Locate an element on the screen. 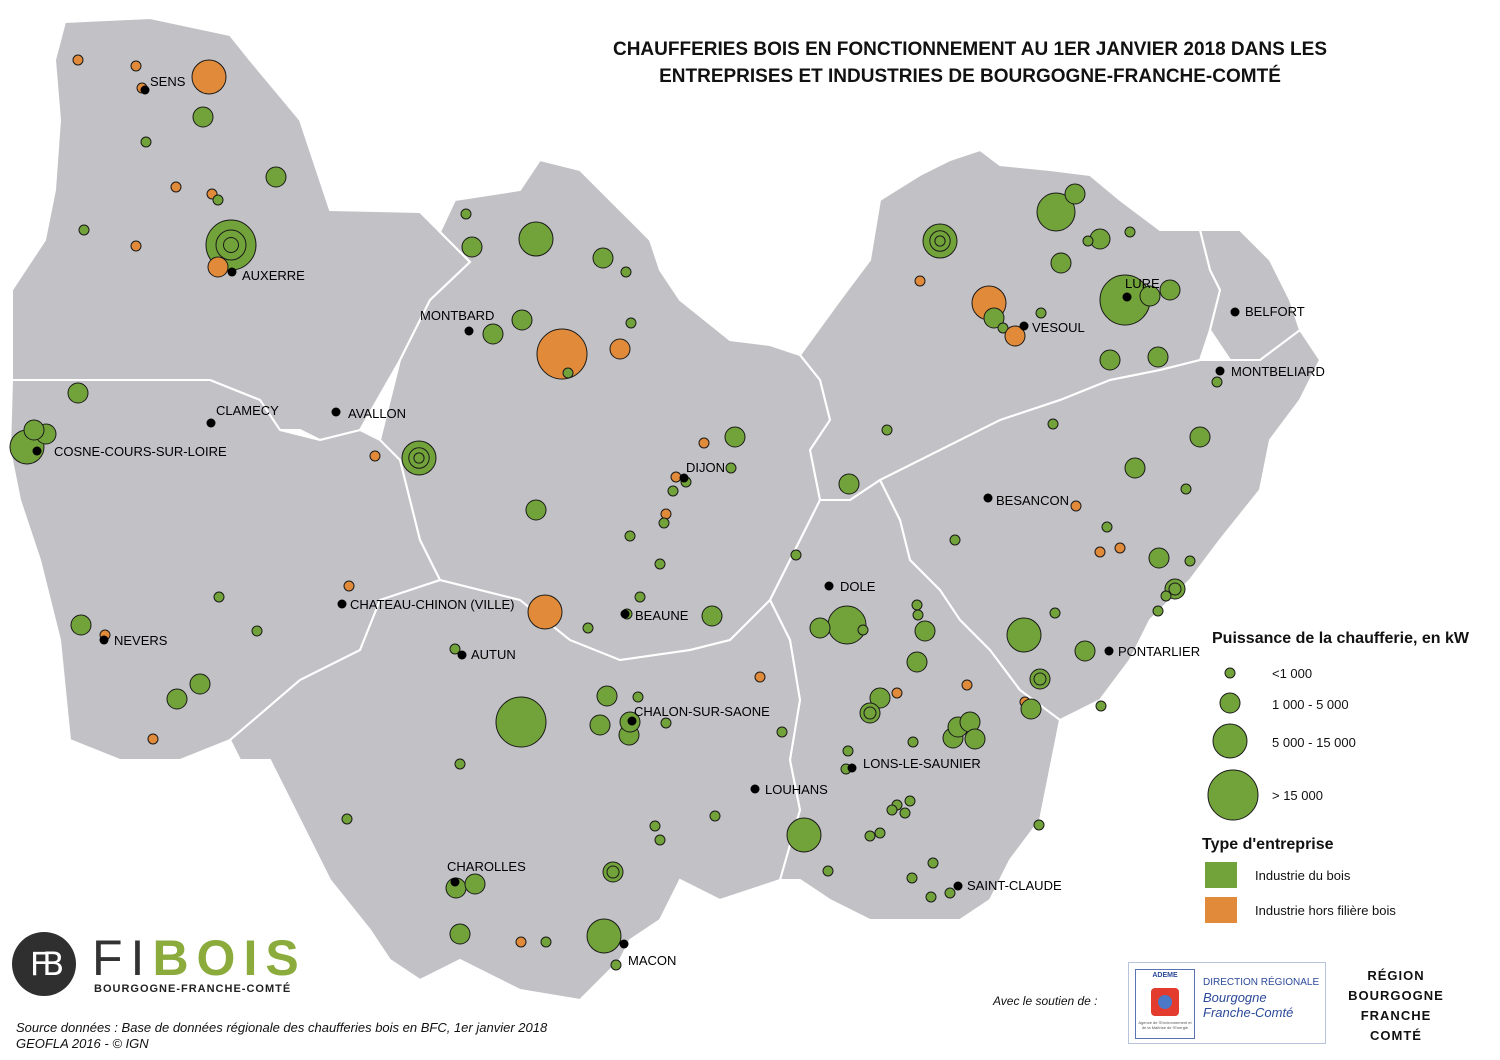 Image resolution: width=1500 pixels, height=1060 pixels. region-logo-line-2: BOURGOGNE is located at coordinates (1396, 995).